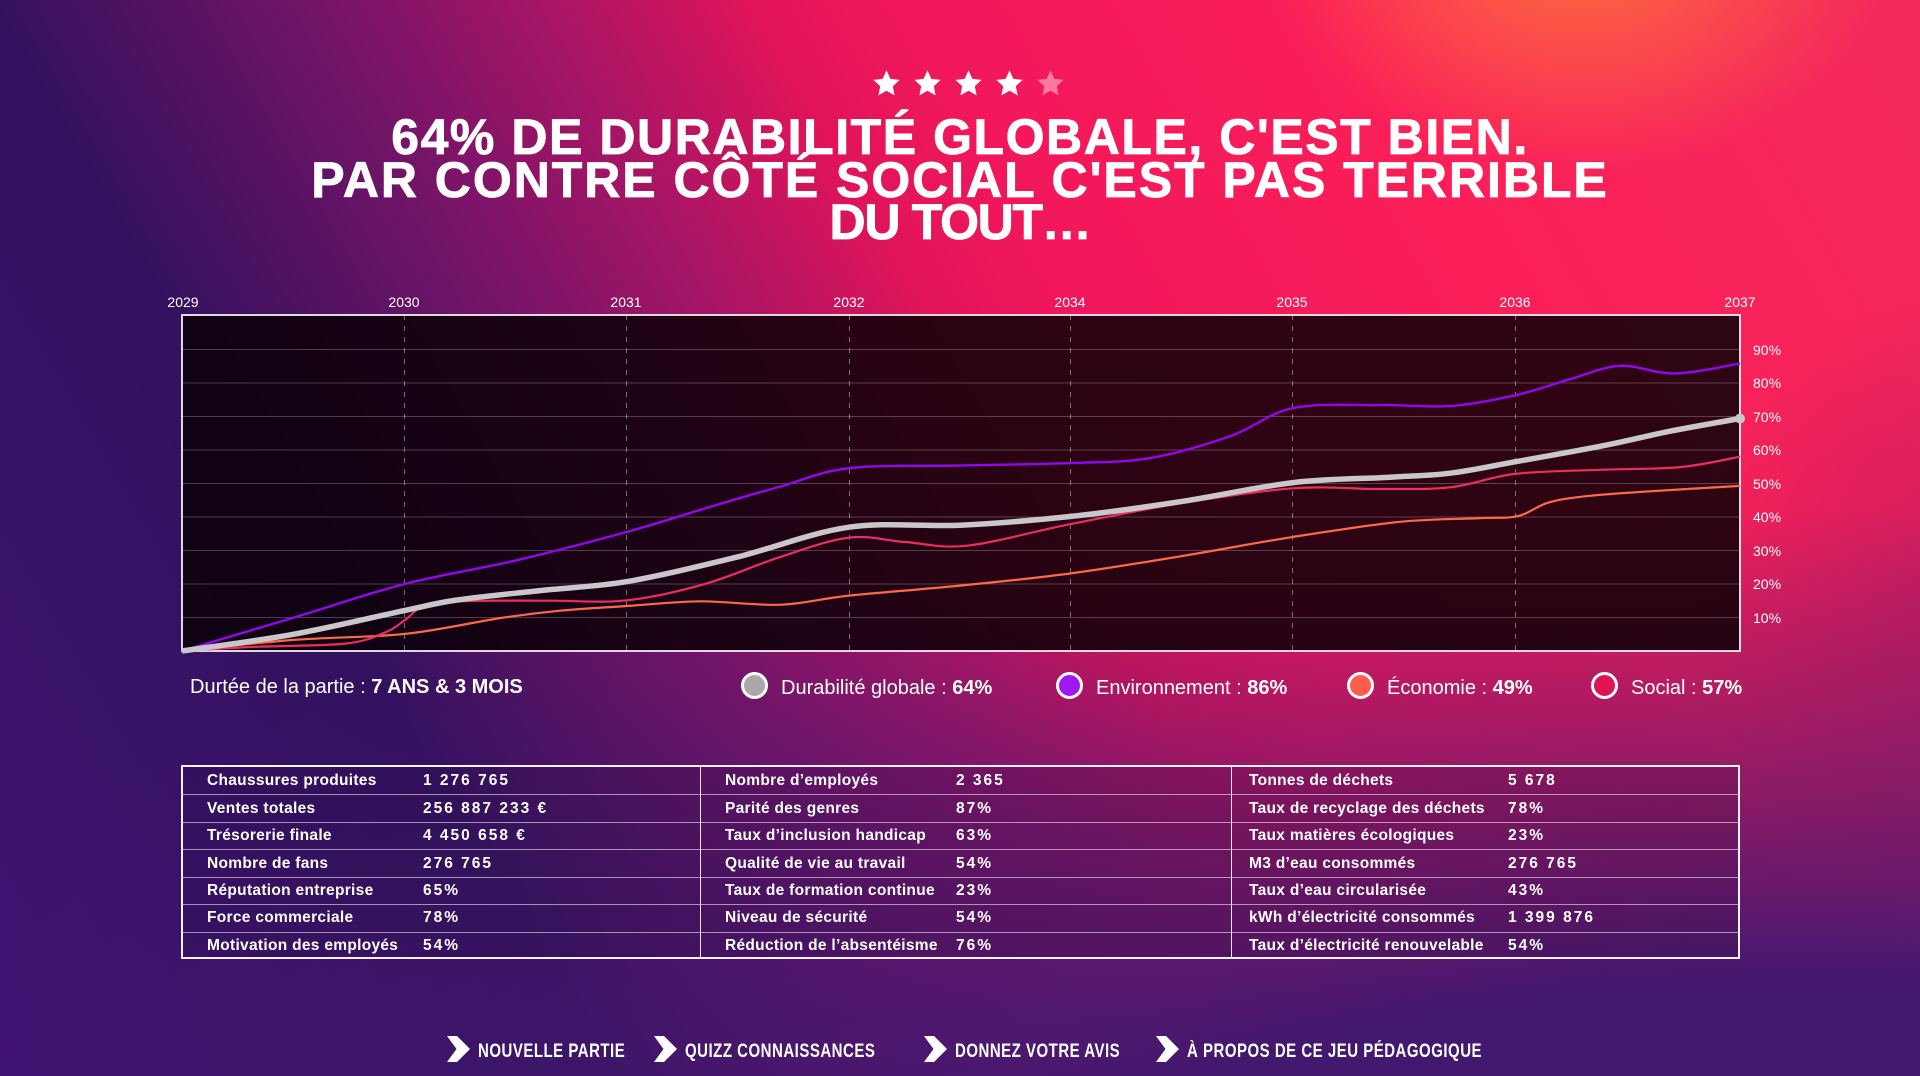 The height and width of the screenshot is (1076, 1920). Describe the element at coordinates (625, 302) in the screenshot. I see `svg-text: 2031` at that location.